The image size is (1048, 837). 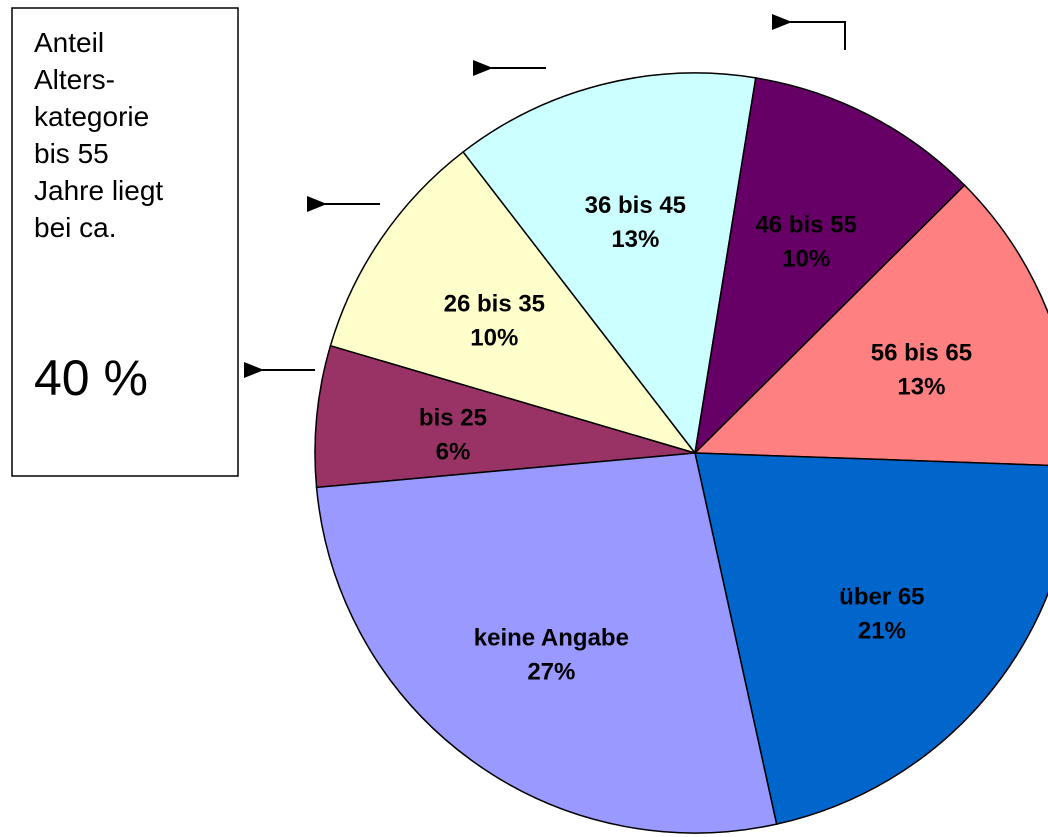 I want to click on slice-label: bis 25 6%, so click(x=453, y=434).